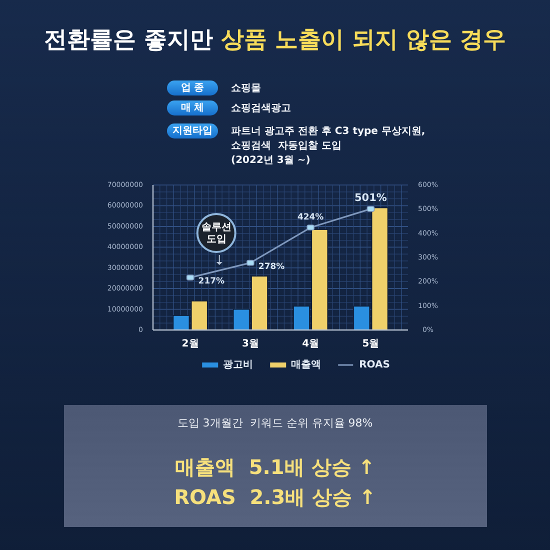 The image size is (550, 550). What do you see at coordinates (310, 217) in the screenshot?
I see `data-label: 424%` at bounding box center [310, 217].